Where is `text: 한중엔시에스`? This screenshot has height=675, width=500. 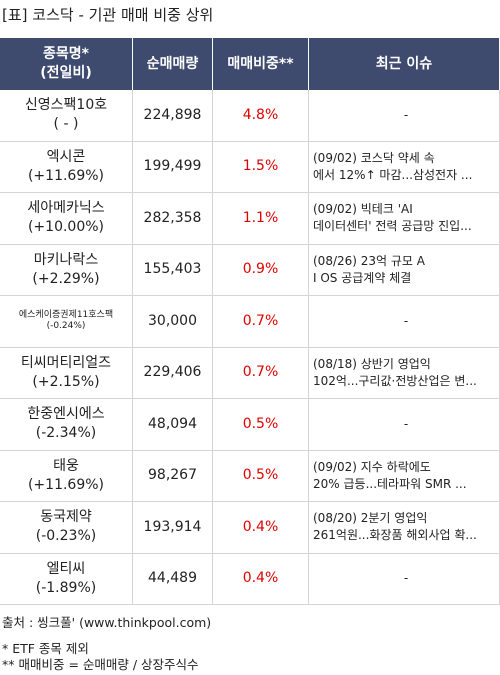 text: 한중엔시에스 is located at coordinates (66, 414).